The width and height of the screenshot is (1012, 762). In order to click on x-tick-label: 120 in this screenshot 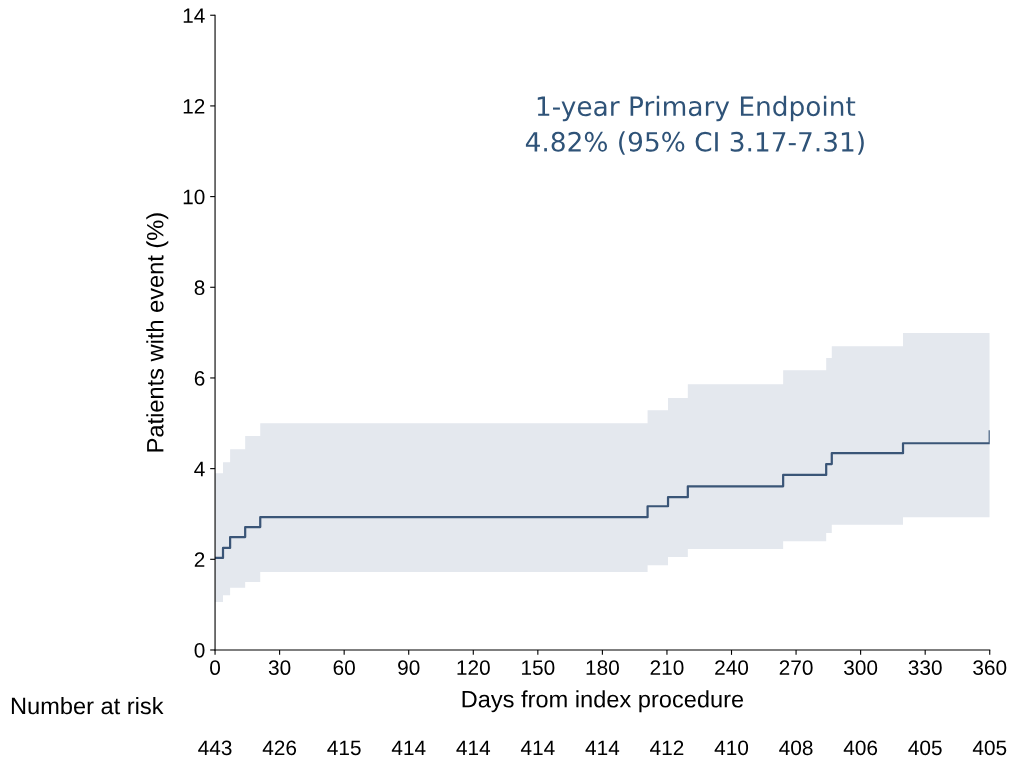, I will do `click(473, 668)`.